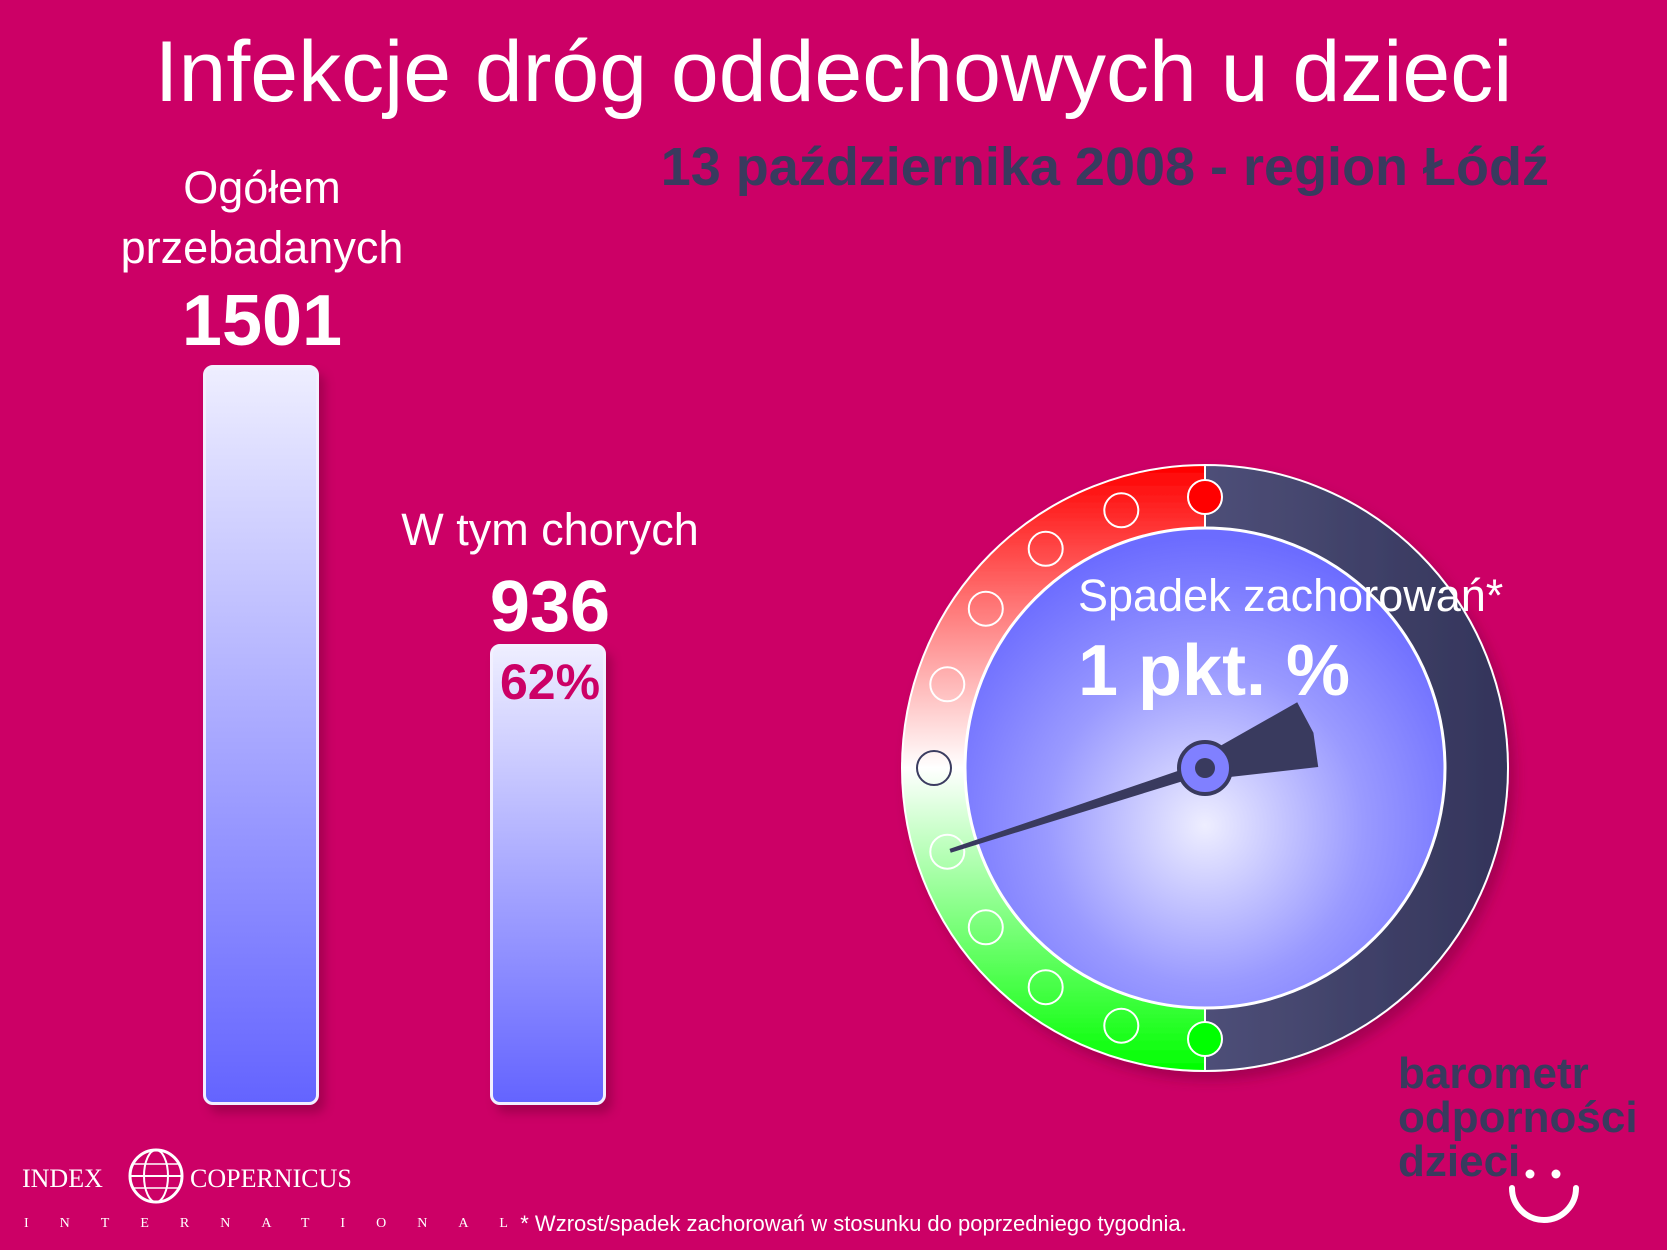 Image resolution: width=1667 pixels, height=1250 pixels. Describe the element at coordinates (156, 1176) in the screenshot. I see `globe-icon` at that location.